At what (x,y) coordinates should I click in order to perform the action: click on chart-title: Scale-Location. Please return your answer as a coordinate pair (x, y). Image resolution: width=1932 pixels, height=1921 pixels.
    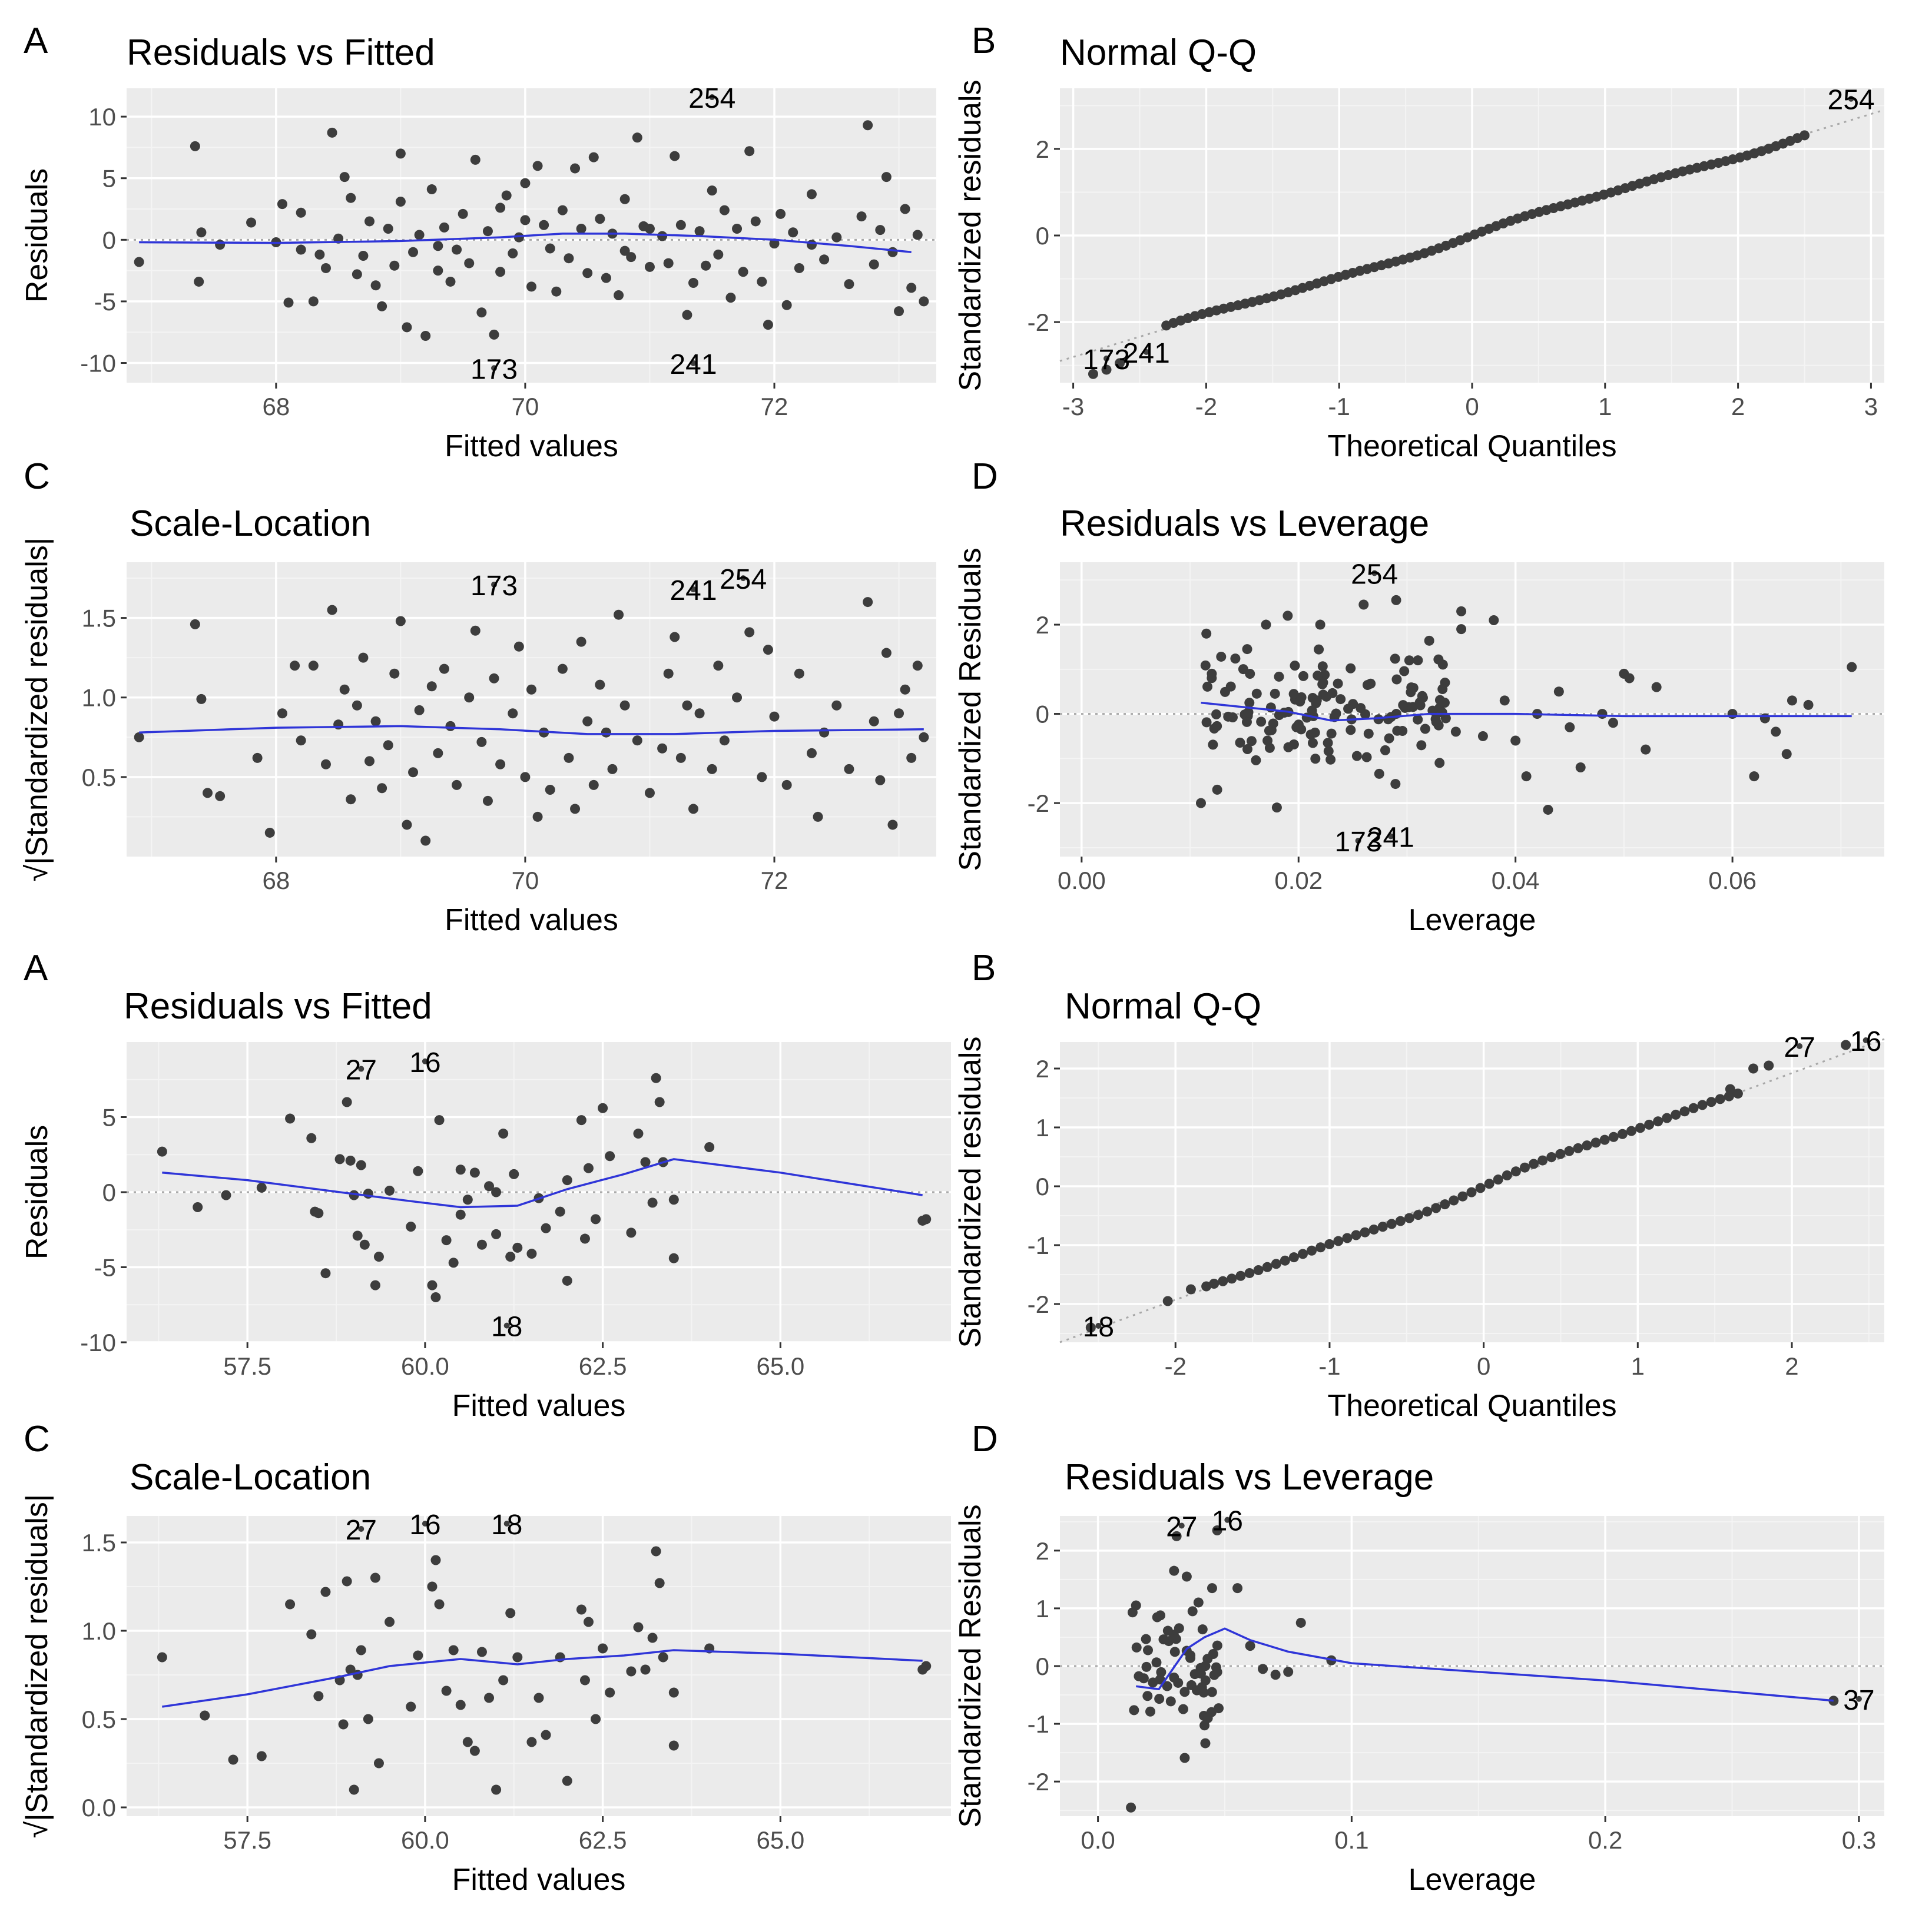
    Looking at the image, I should click on (250, 523).